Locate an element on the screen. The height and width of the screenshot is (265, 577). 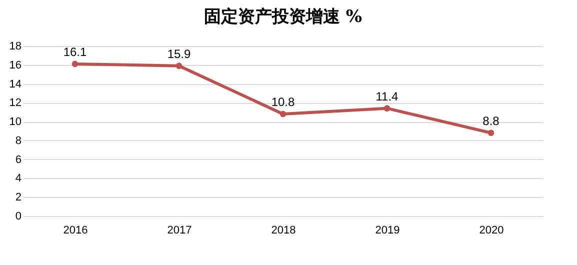
y-tick-label: 10 is located at coordinates (15, 122).